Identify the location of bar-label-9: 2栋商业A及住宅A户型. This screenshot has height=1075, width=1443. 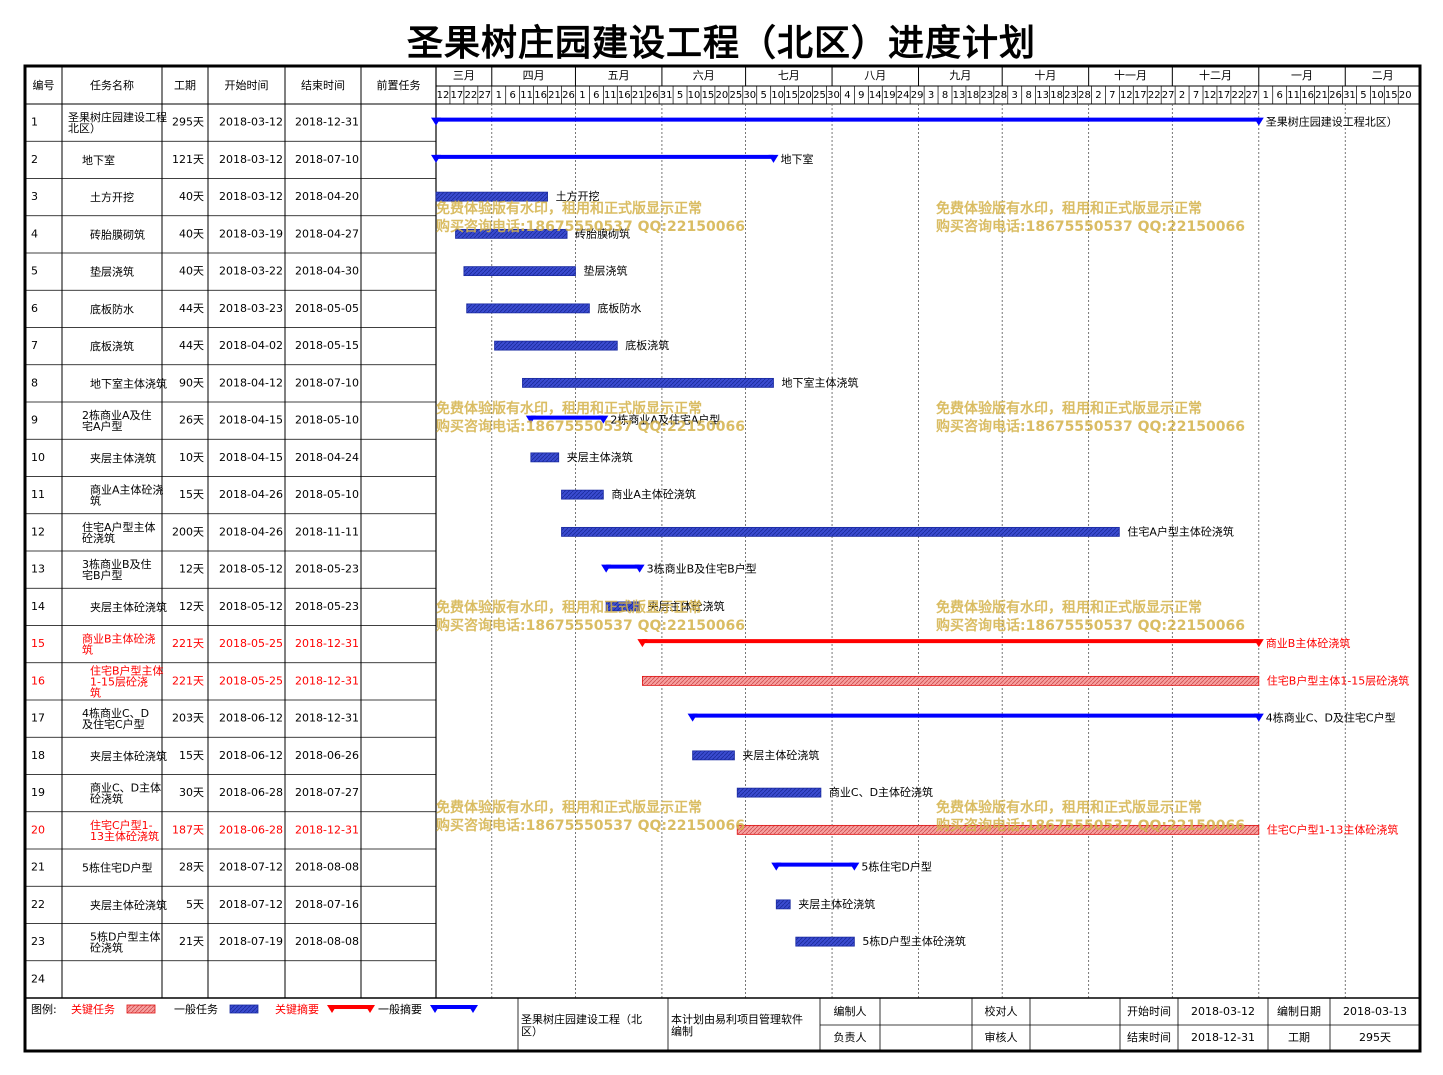
(665, 420).